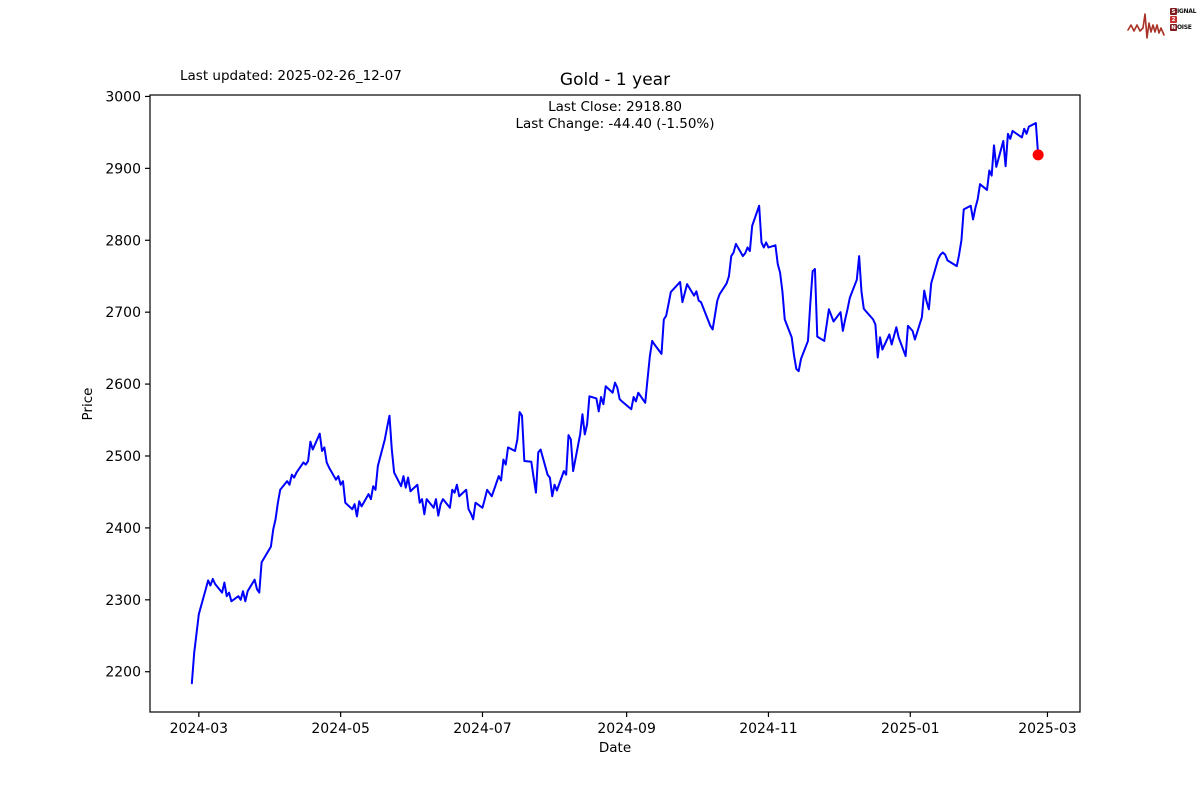 Image resolution: width=1200 pixels, height=800 pixels. What do you see at coordinates (615, 107) in the screenshot?
I see `last-close-line: Last Close: 2918.80` at bounding box center [615, 107].